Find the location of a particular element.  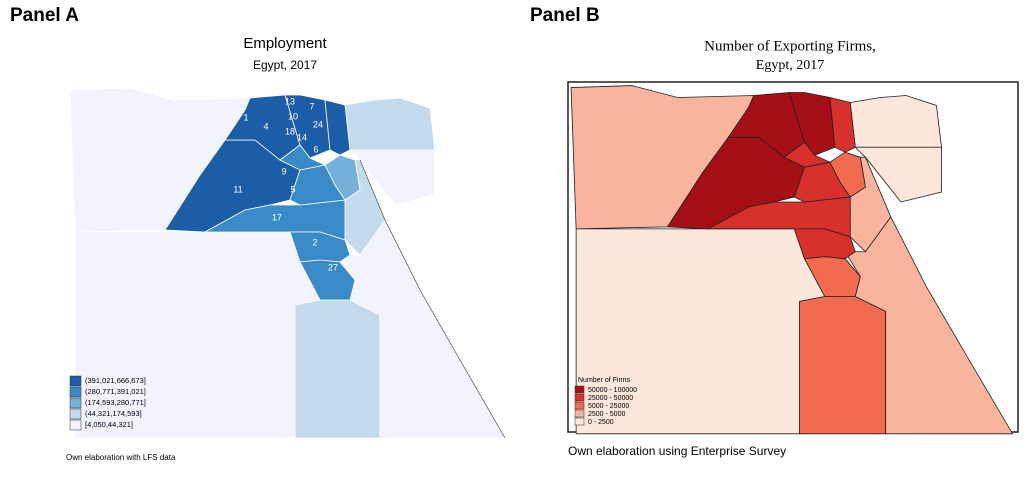

legend-label: 0 - 2500 is located at coordinates (601, 422).